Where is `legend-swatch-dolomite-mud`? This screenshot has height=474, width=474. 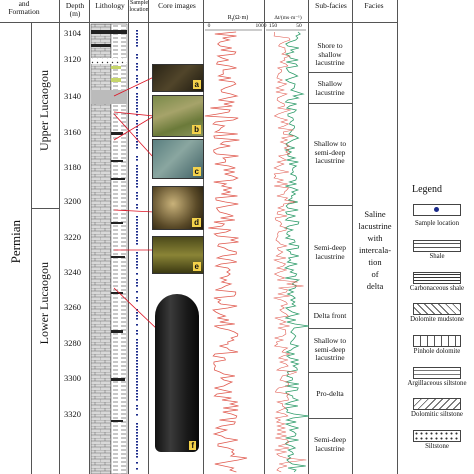 legend-swatch-dolomite-mud is located at coordinates (437, 309).